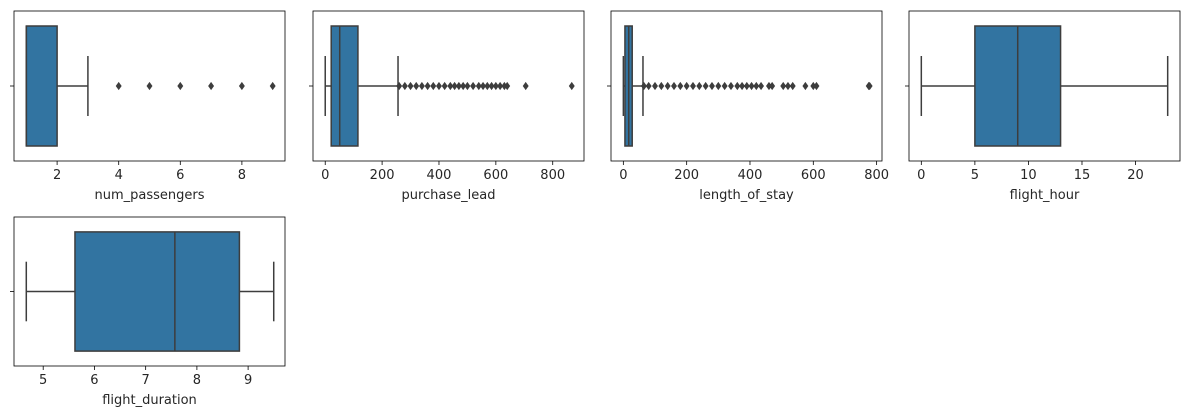 The width and height of the screenshot is (1189, 419). What do you see at coordinates (448, 195) in the screenshot?
I see `x-axis-label: purchase_lead` at bounding box center [448, 195].